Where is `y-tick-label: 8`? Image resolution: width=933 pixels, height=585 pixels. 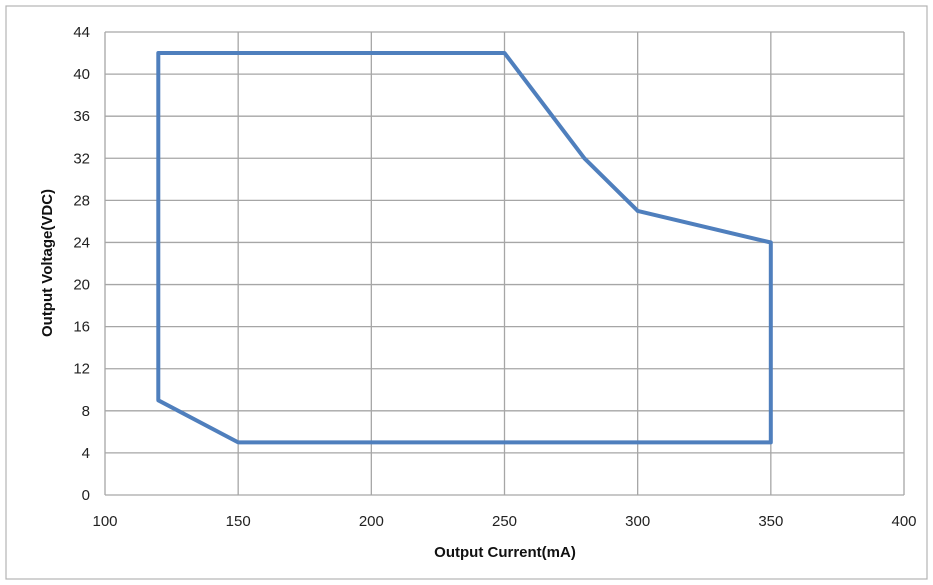
y-tick-label: 8 is located at coordinates (86, 411).